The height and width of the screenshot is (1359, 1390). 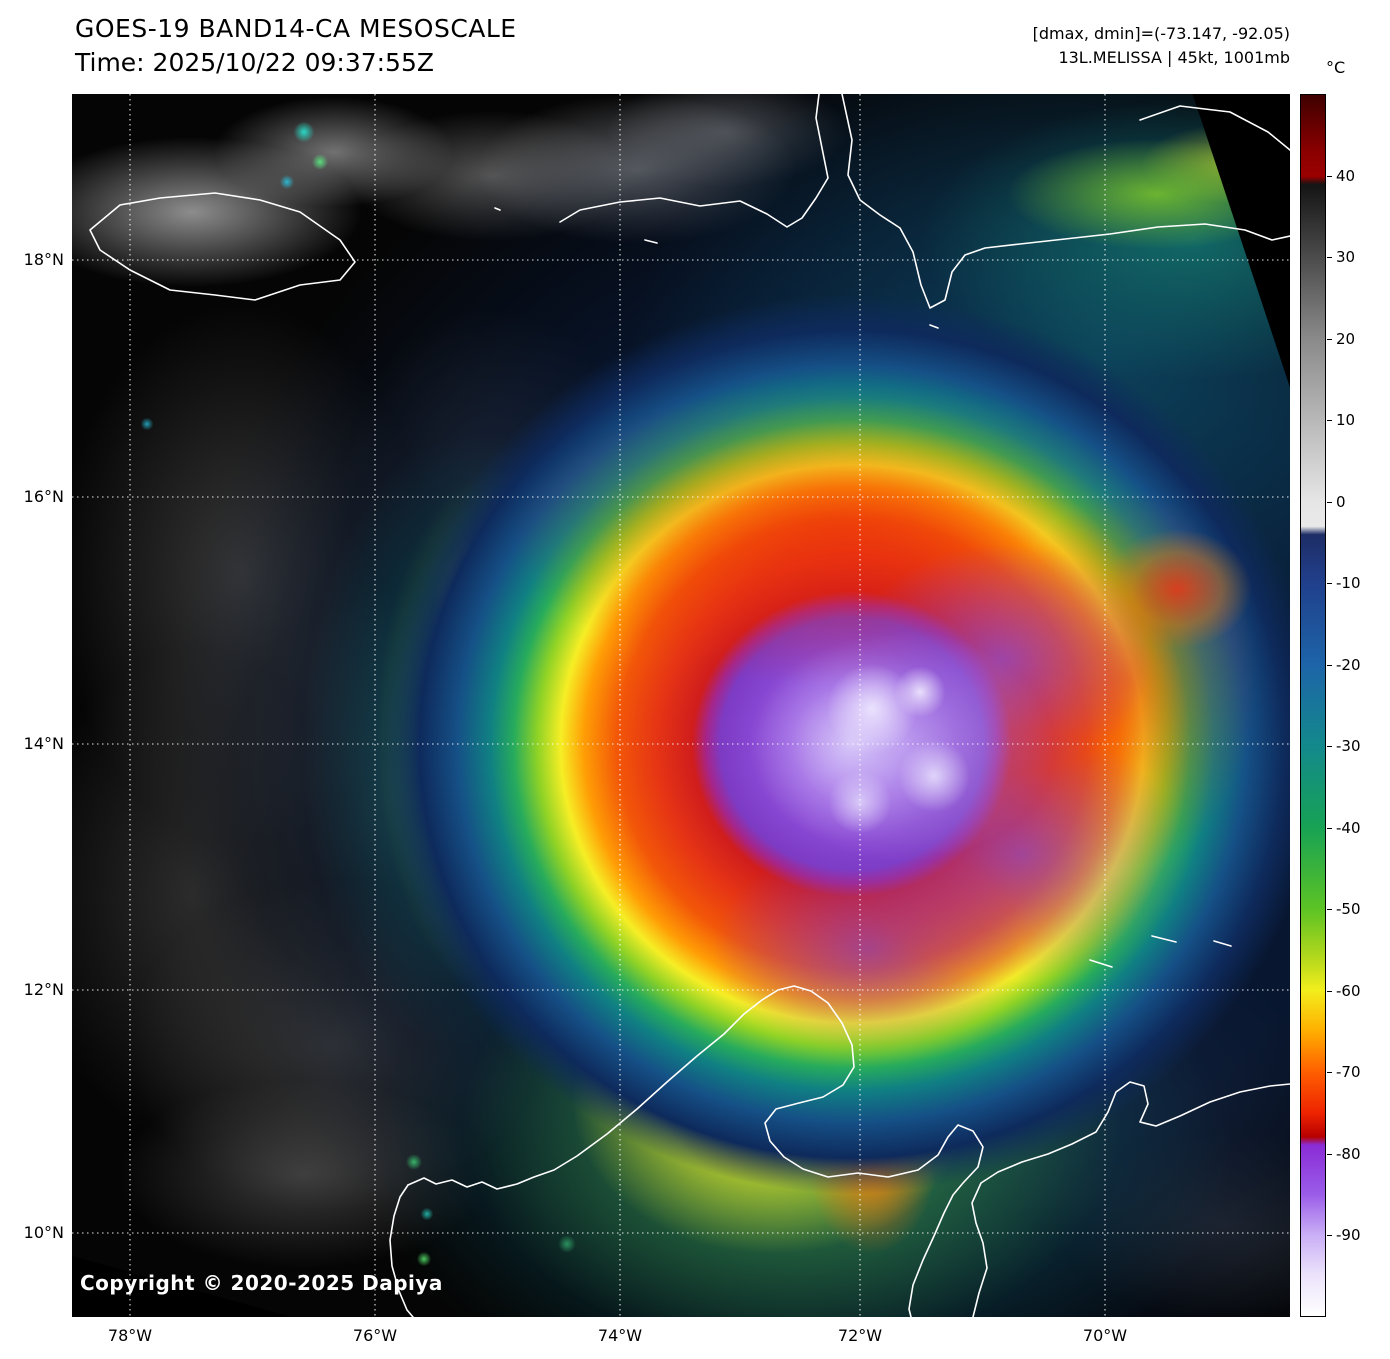 I want to click on colorbar-tick-label: 40, so click(x=1346, y=175).